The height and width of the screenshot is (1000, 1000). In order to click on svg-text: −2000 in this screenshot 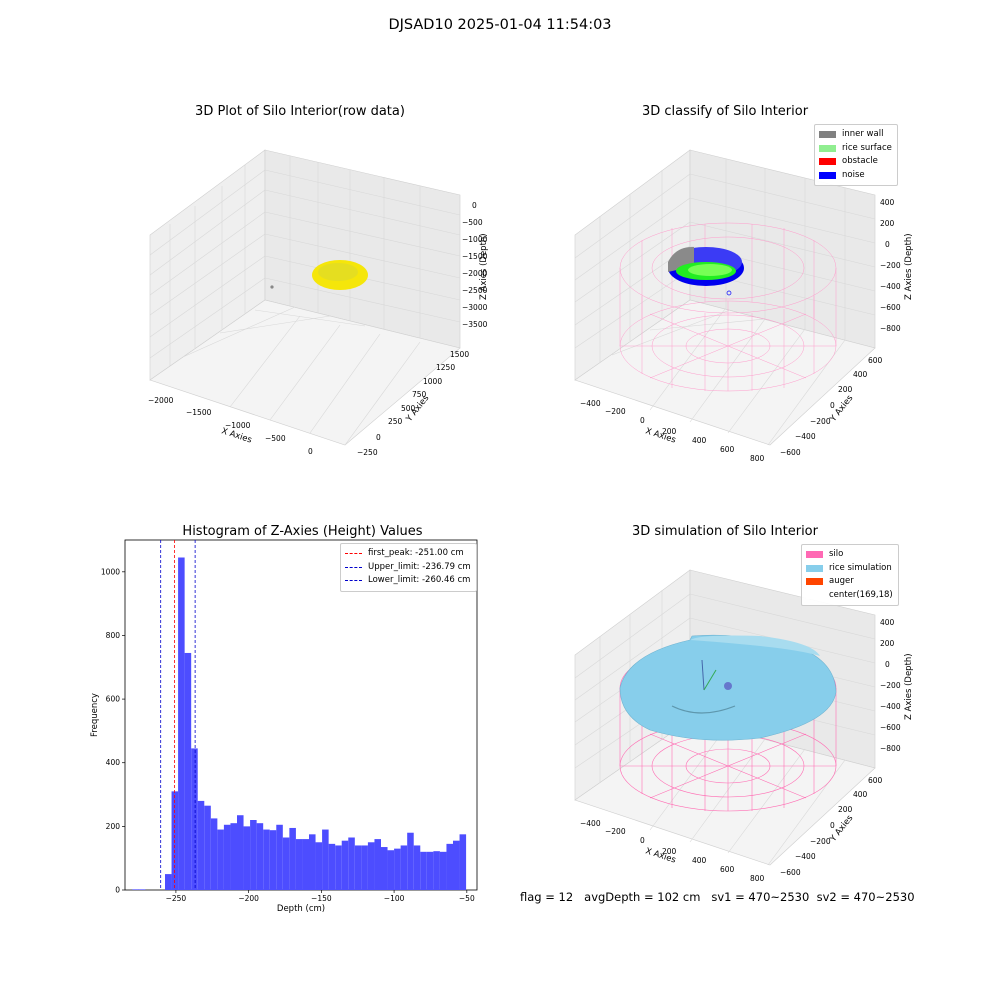, I will do `click(161, 400)`.